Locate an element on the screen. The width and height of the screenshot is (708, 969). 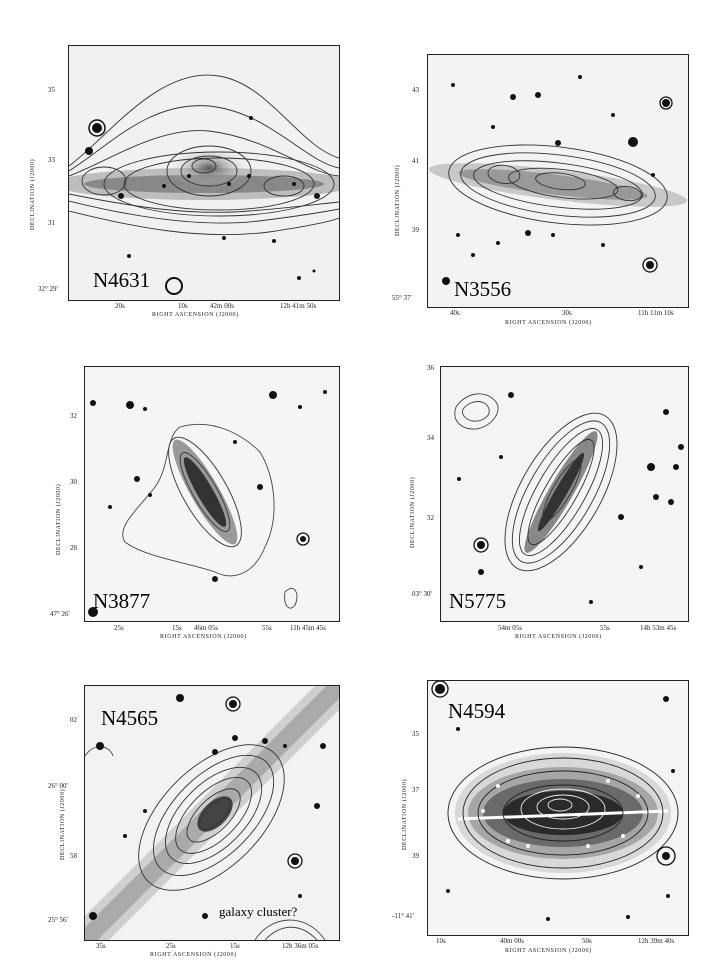
xtick: 50s is located at coordinates (587, 941).